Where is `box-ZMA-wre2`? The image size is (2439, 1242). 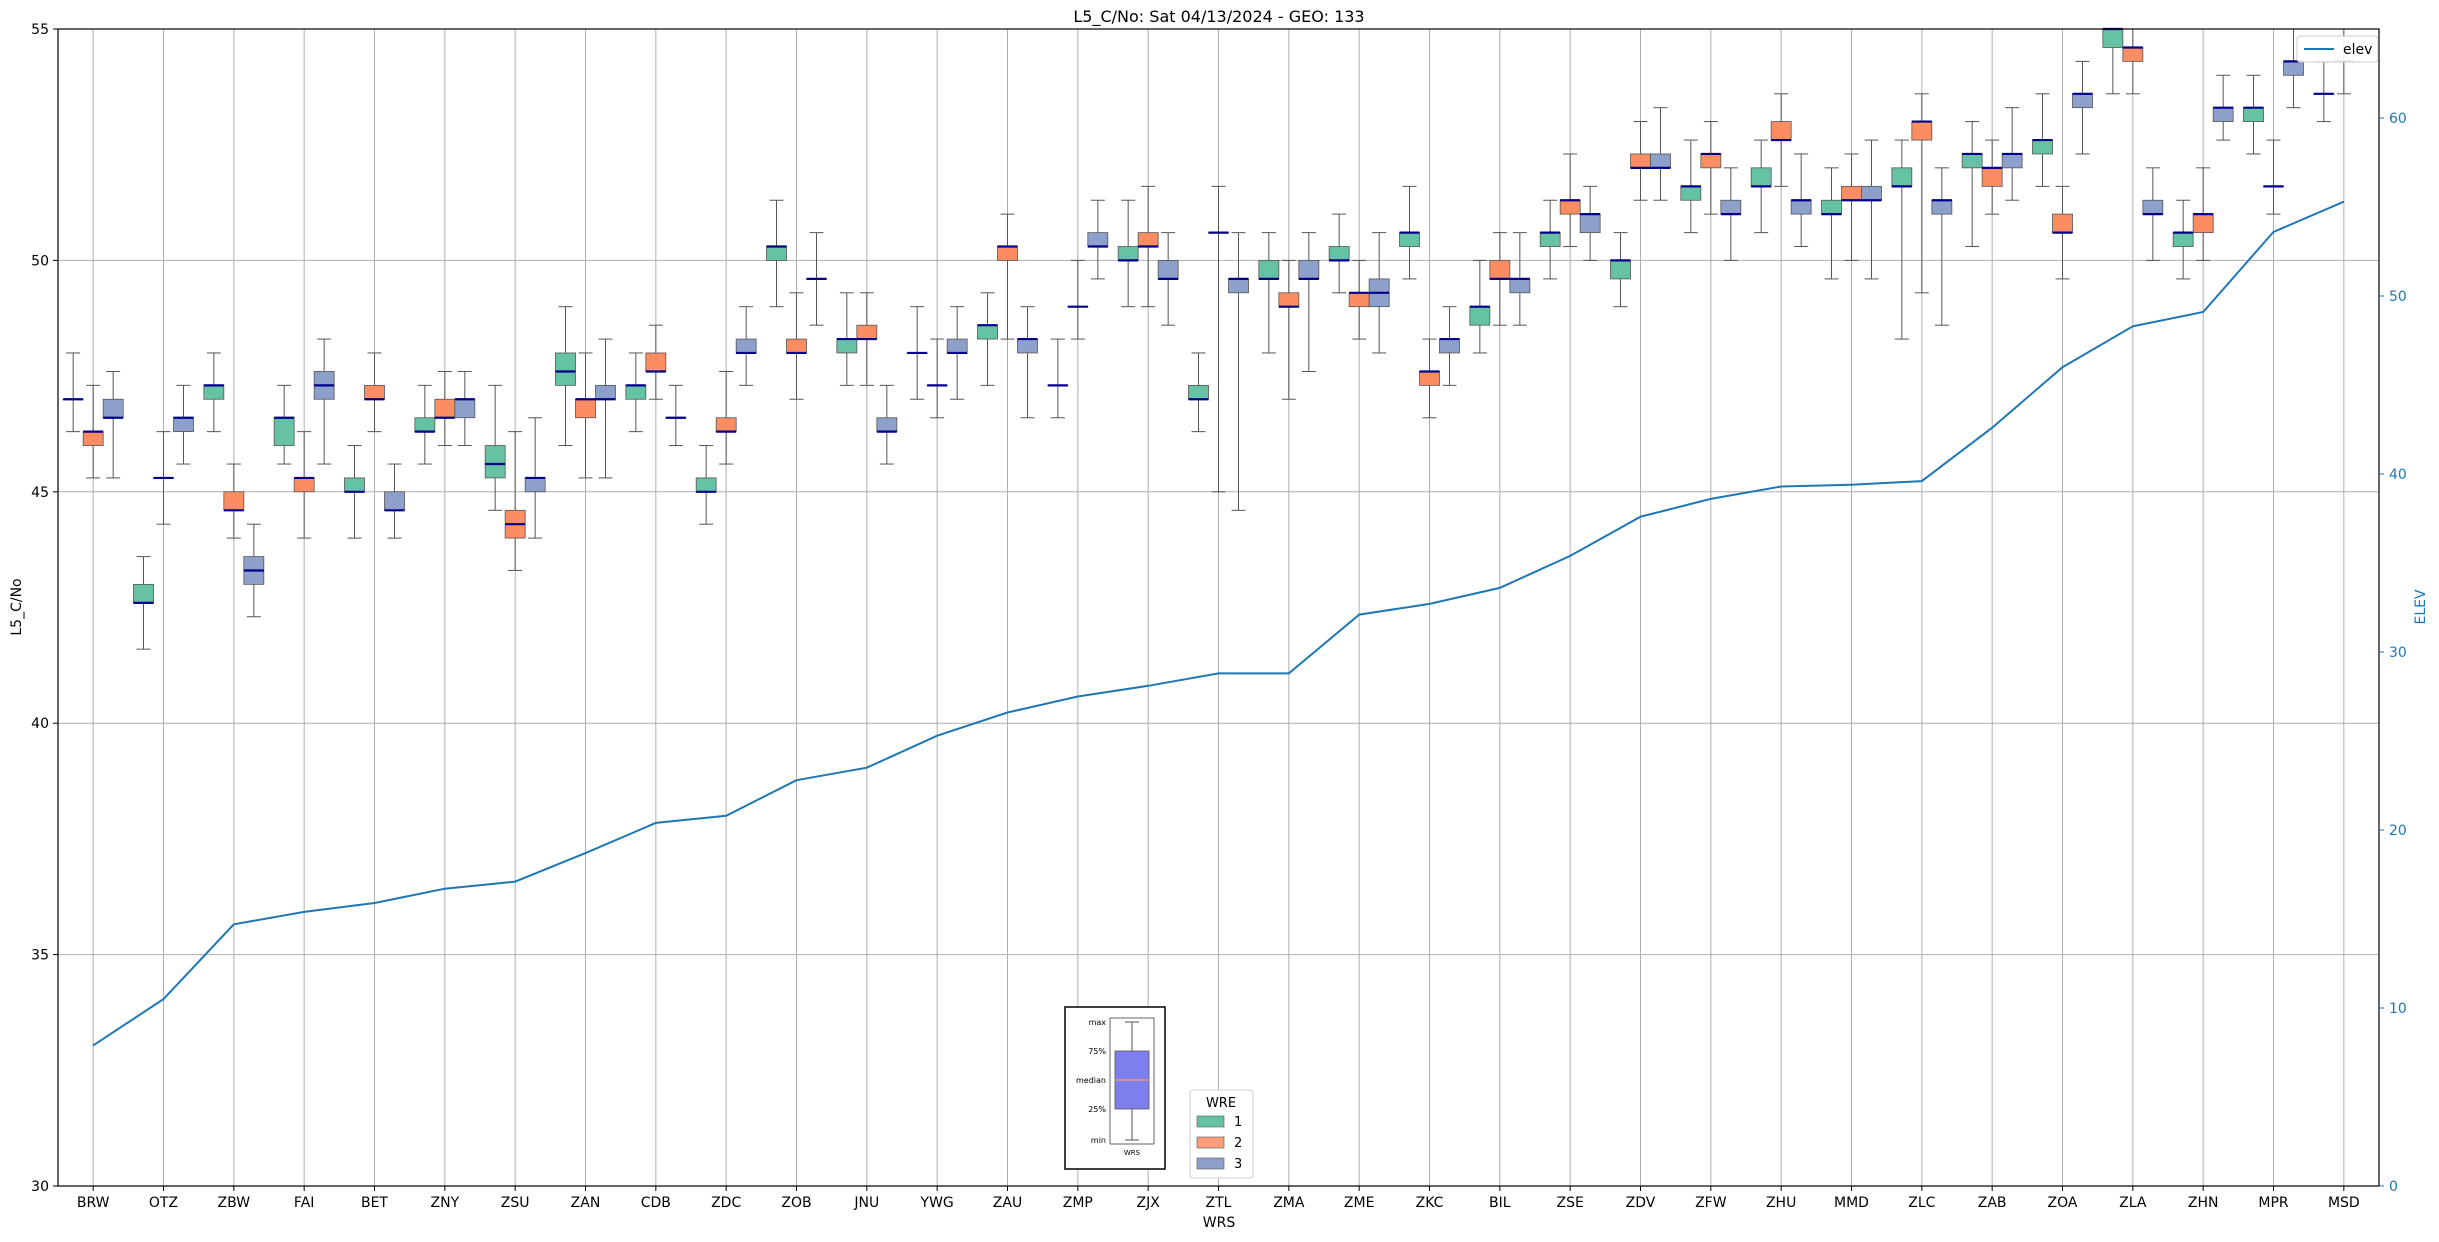 box-ZMA-wre2 is located at coordinates (1289, 329).